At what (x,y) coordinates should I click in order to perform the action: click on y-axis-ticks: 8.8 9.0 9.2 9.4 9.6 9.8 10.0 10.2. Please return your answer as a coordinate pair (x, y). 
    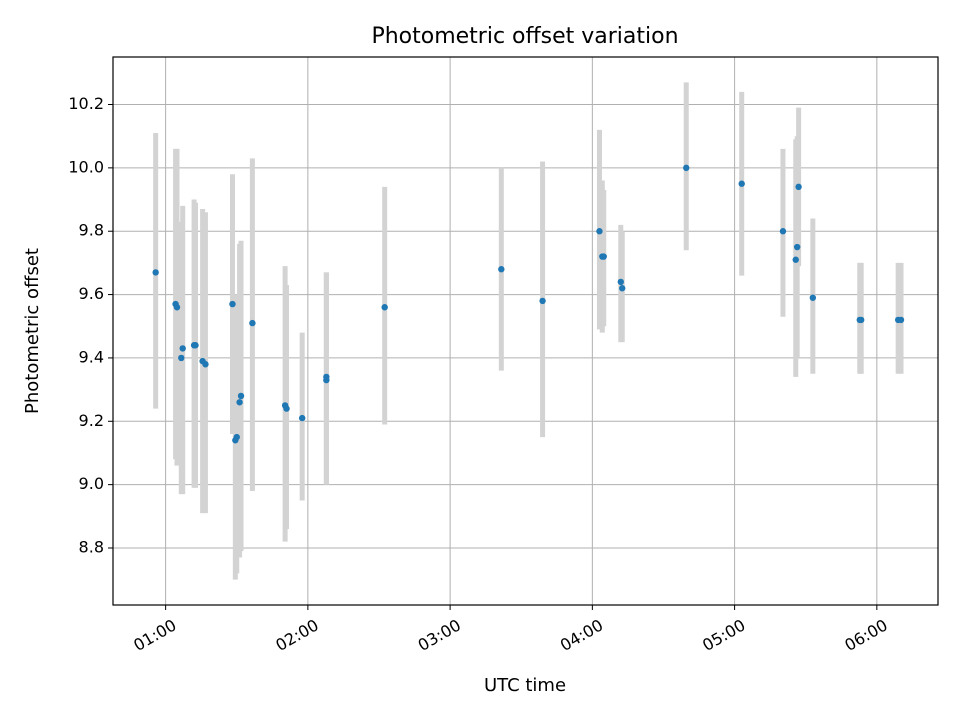
    Looking at the image, I should click on (90, 325).